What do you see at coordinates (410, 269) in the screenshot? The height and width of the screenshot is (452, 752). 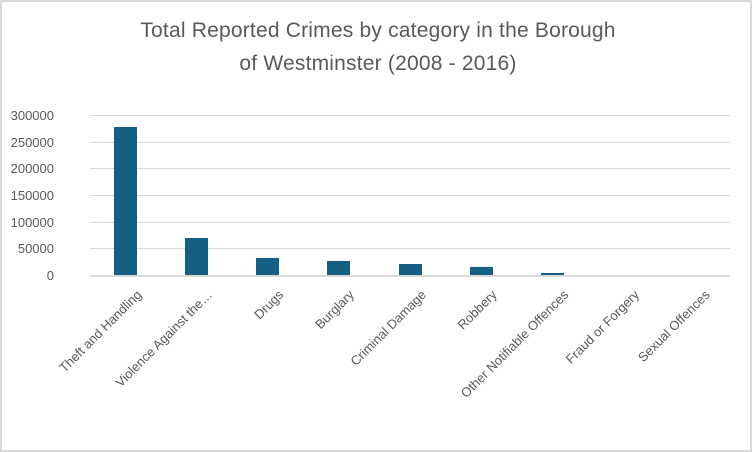 I see `bar-criminal-damage` at bounding box center [410, 269].